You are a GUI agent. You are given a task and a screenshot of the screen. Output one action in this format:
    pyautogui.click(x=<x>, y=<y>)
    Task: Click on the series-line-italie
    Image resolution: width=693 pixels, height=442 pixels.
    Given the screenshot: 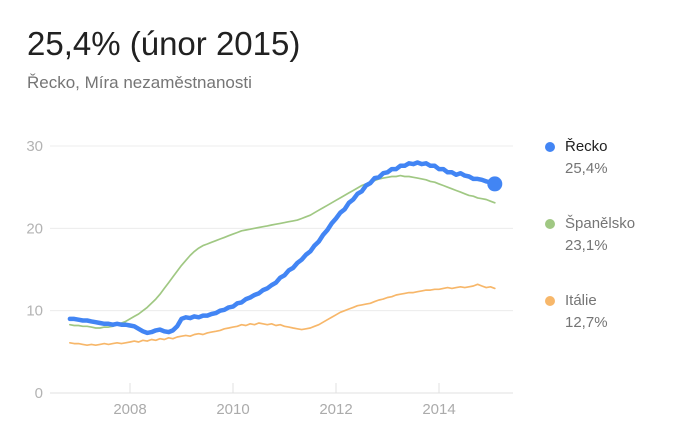 What is the action you would take?
    pyautogui.click(x=282, y=315)
    